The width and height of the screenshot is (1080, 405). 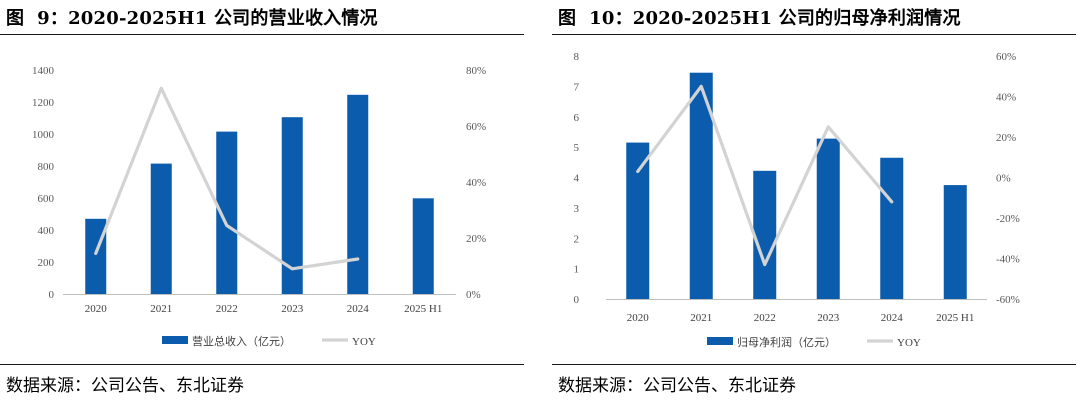 I want to click on y-right-tick-label: -20%, so click(x=1008, y=219).